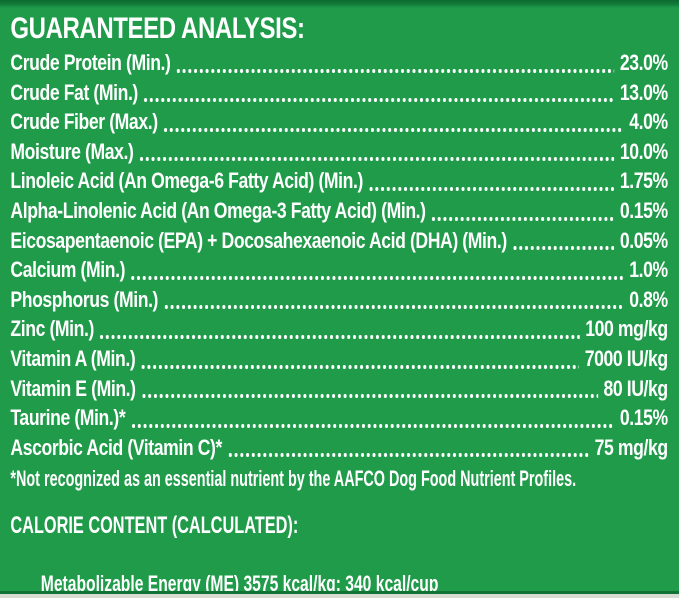 The height and width of the screenshot is (598, 679). Describe the element at coordinates (339, 449) in the screenshot. I see `analysis-row: Ascorbic Acid (Vitamin C)* 75 mg/kg` at that location.